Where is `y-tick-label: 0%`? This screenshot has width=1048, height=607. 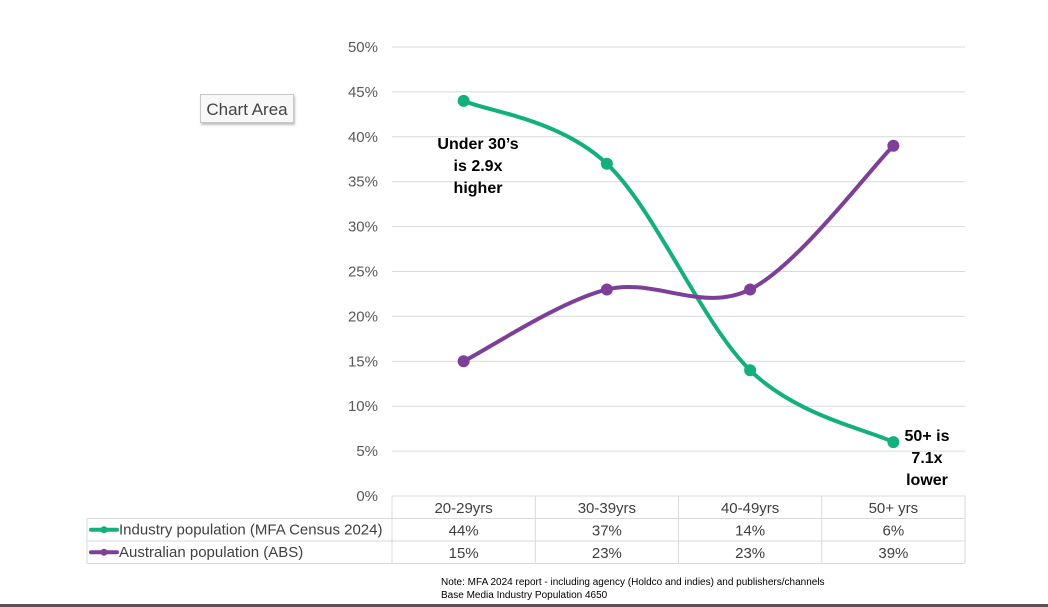
y-tick-label: 0% is located at coordinates (367, 496).